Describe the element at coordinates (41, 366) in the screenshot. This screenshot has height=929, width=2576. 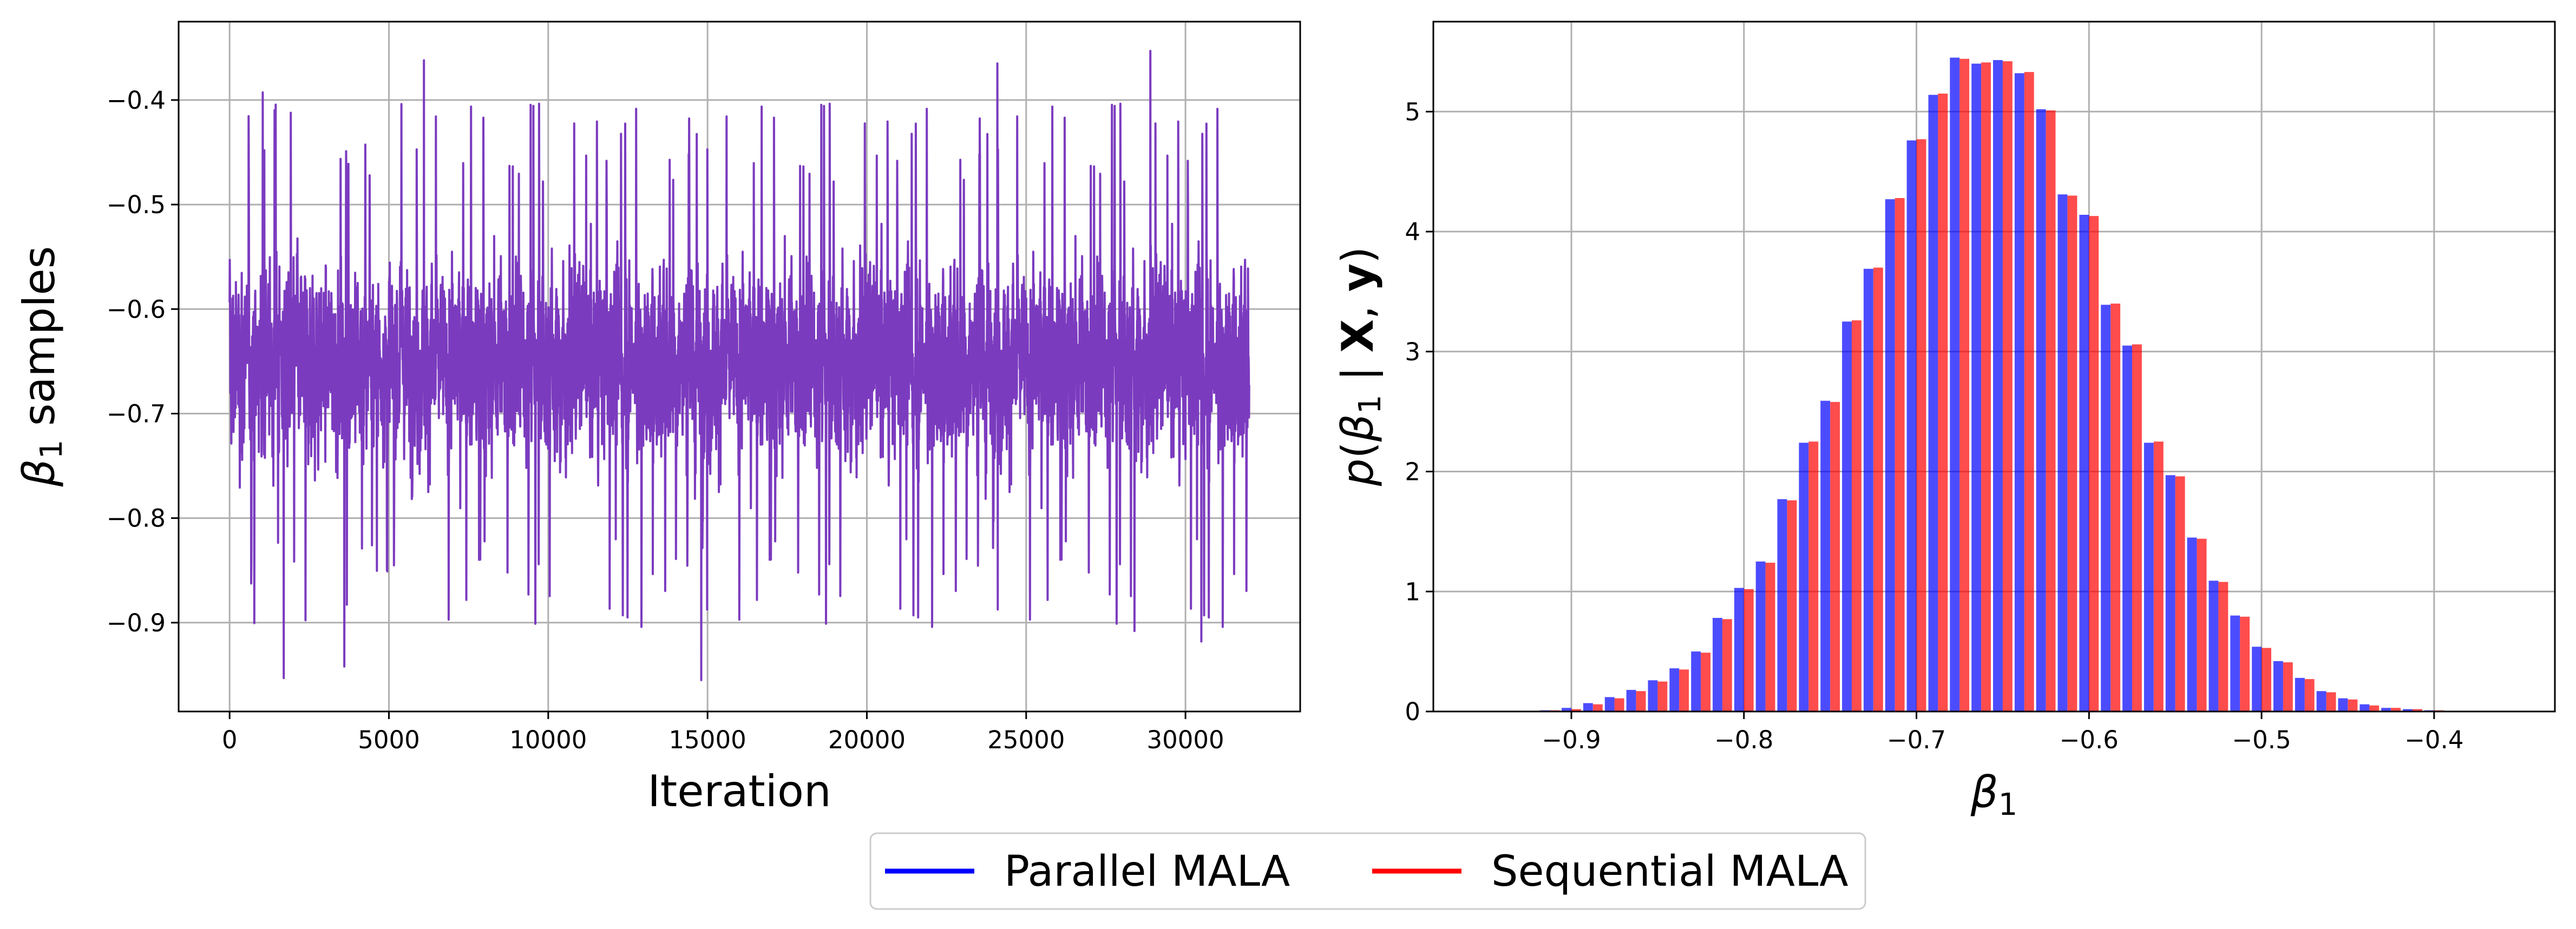
I see `trace-plot-y-label: β1 samples` at that location.